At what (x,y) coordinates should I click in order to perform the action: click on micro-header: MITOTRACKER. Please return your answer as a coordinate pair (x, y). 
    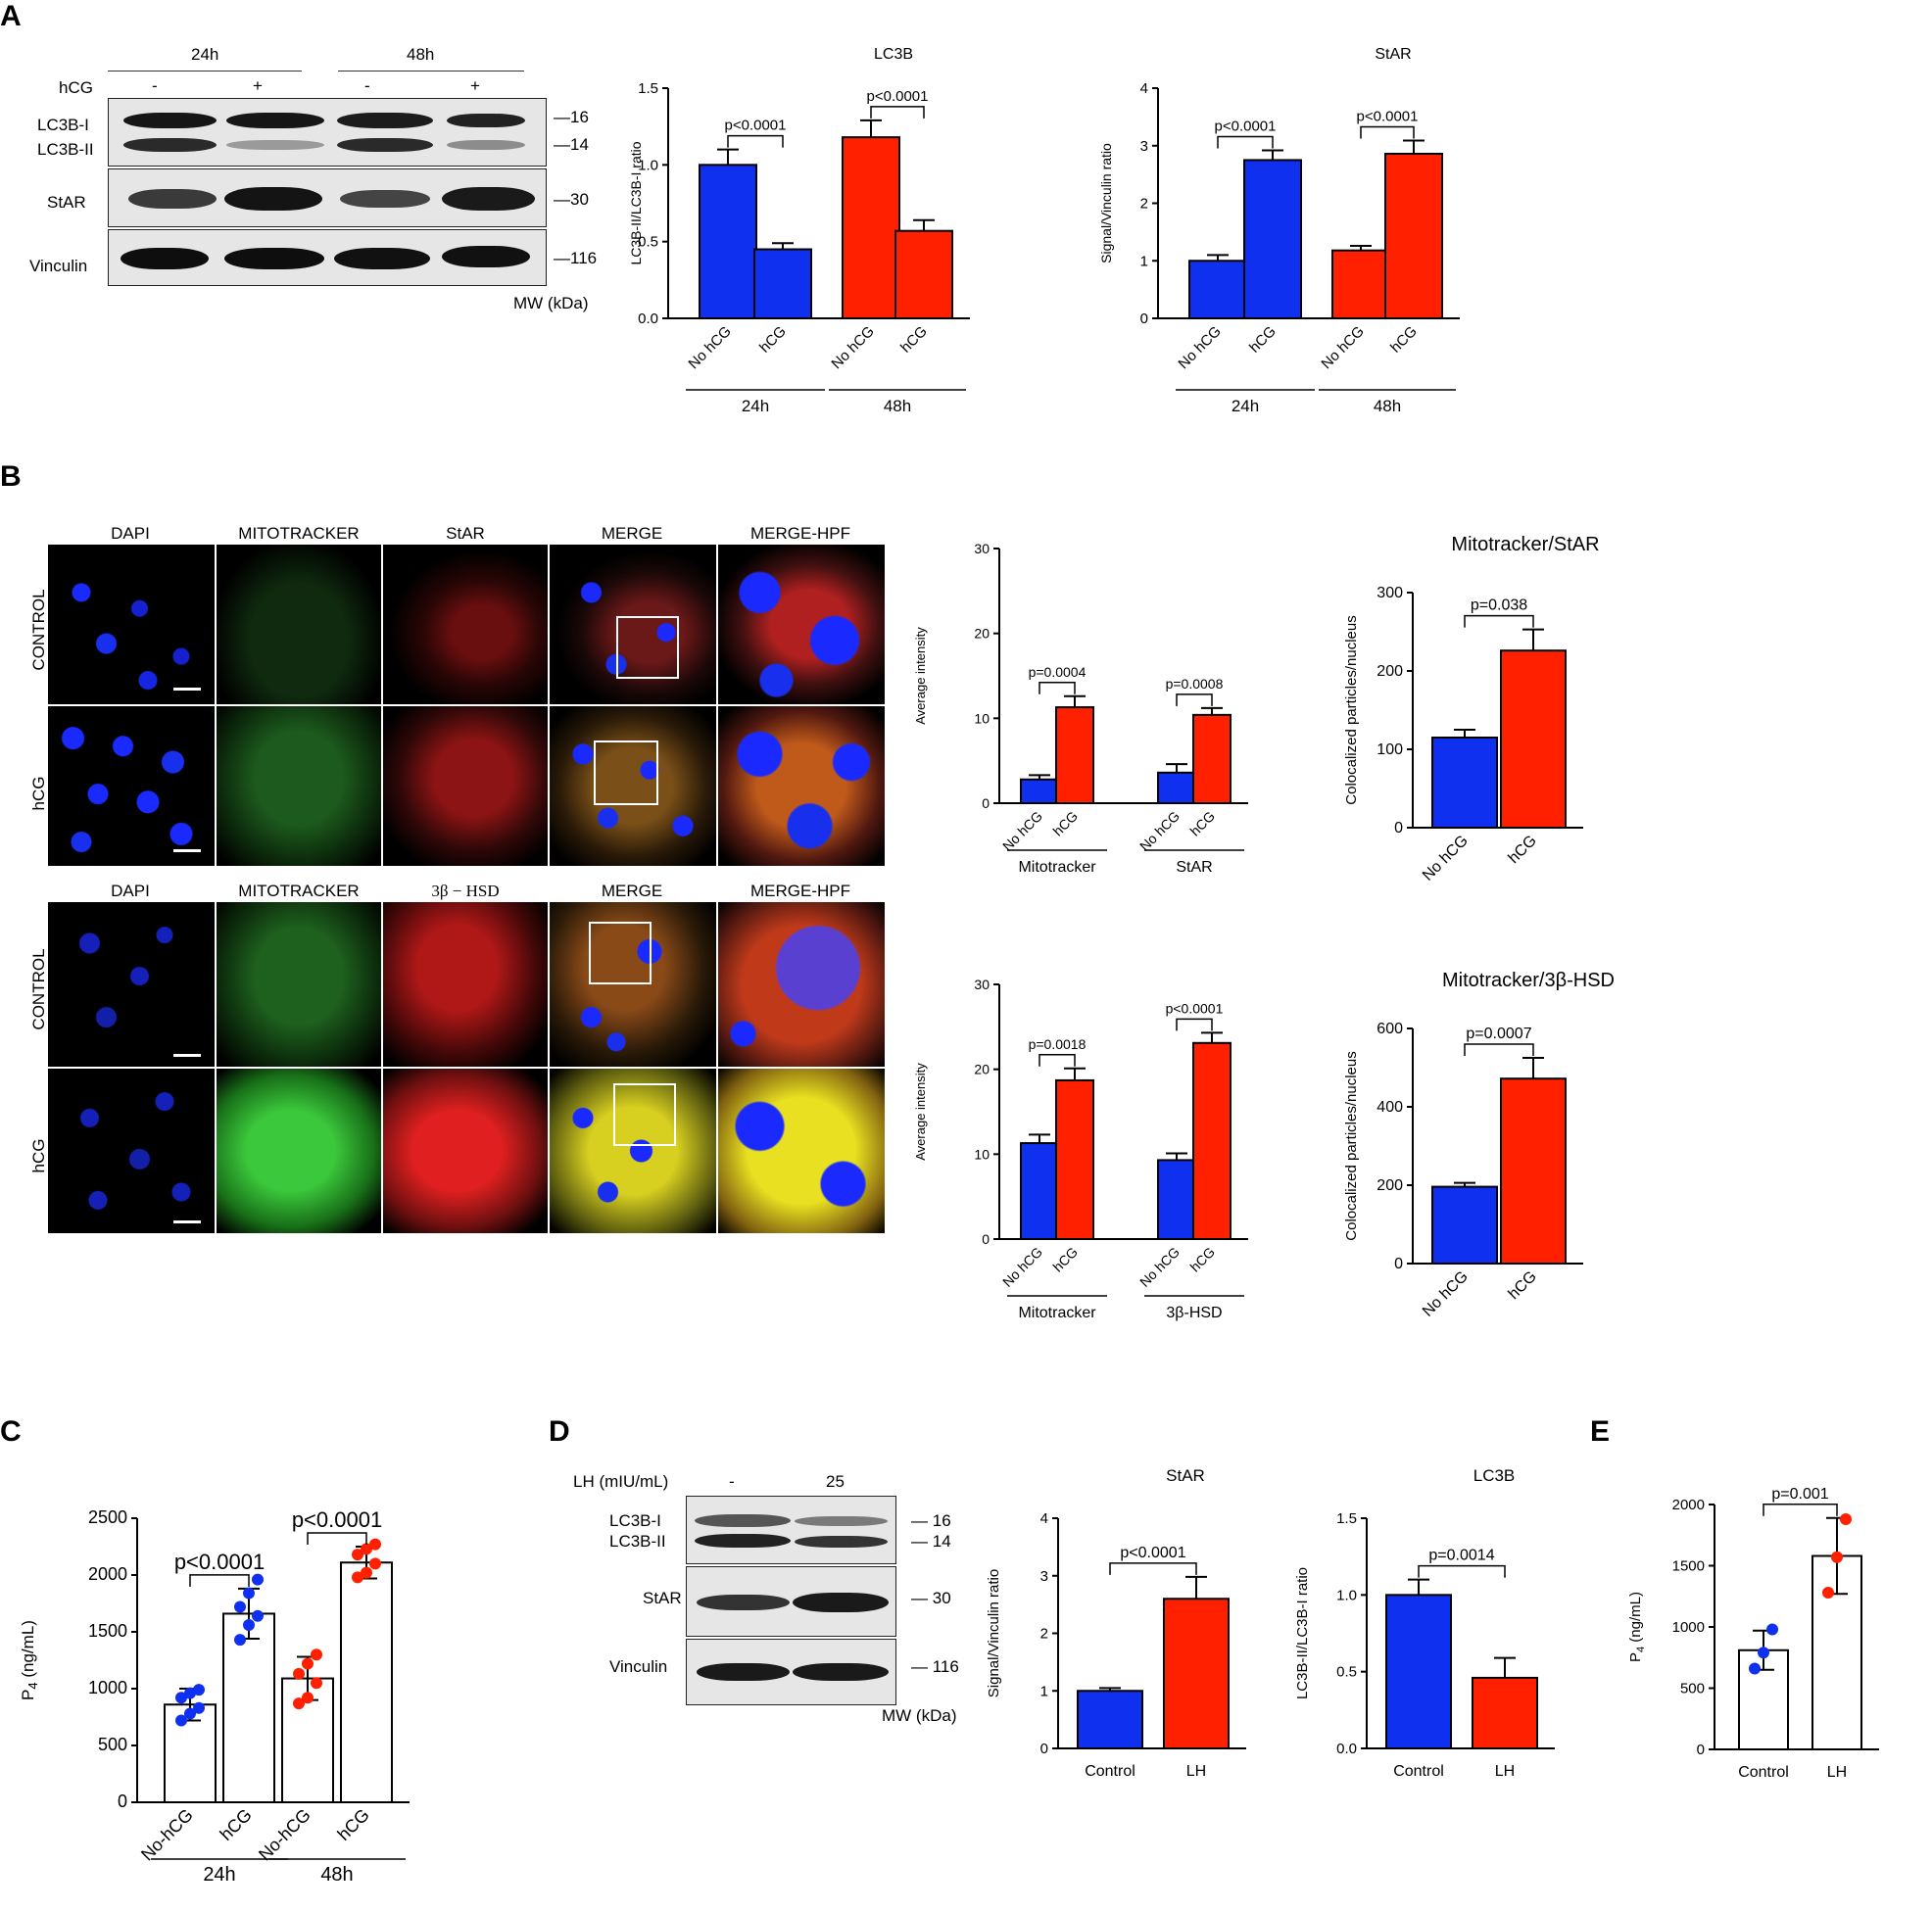
    Looking at the image, I should click on (299, 891).